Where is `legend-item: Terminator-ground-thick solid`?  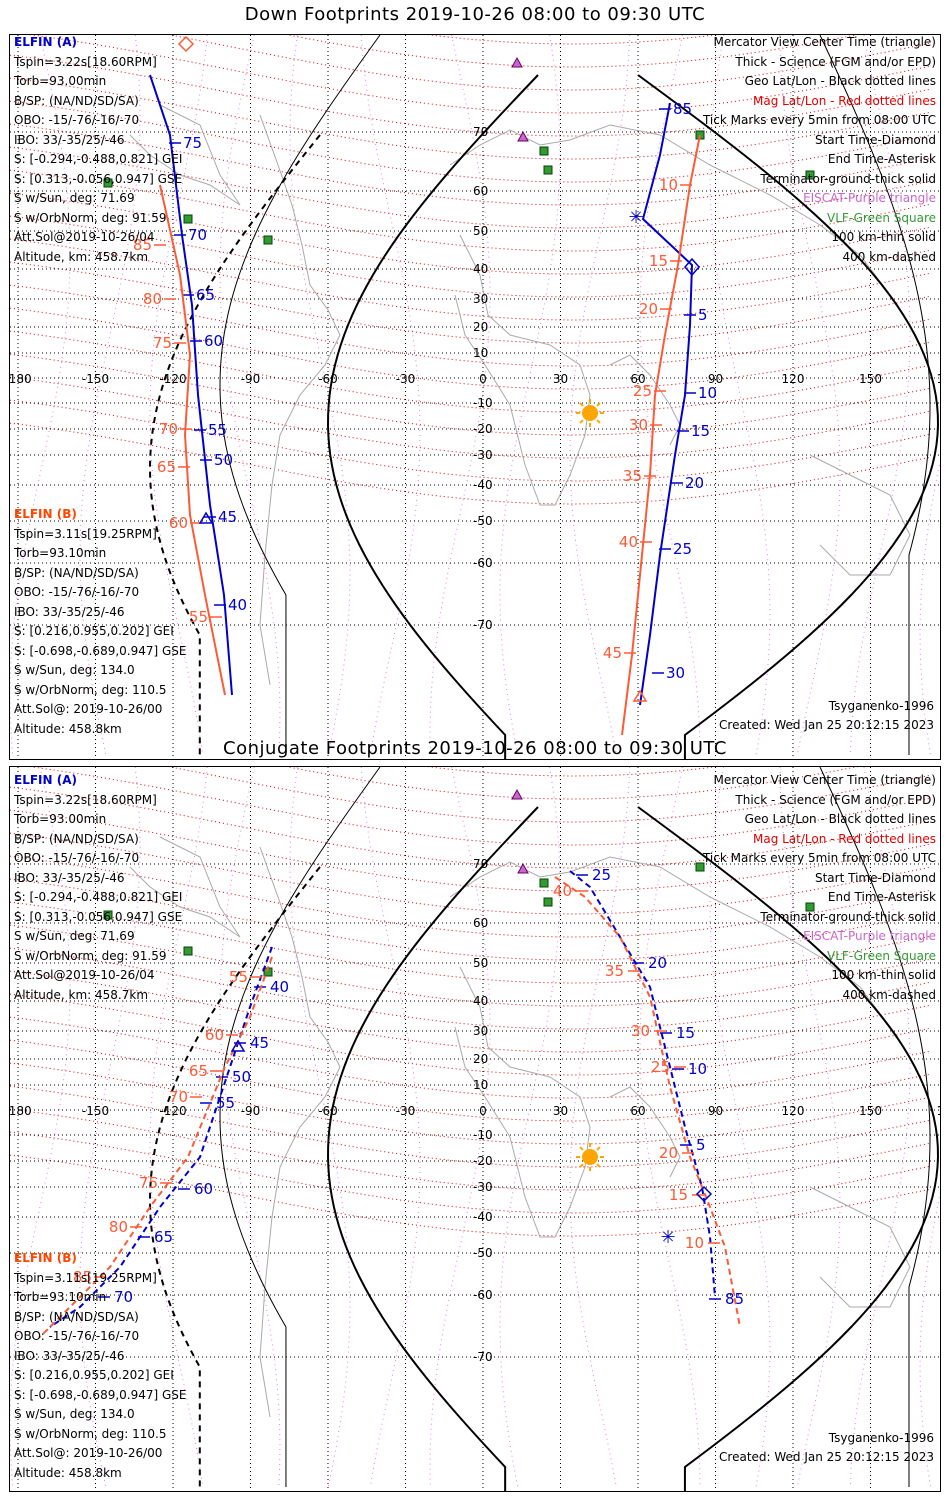 legend-item: Terminator-ground-thick solid is located at coordinates (848, 916).